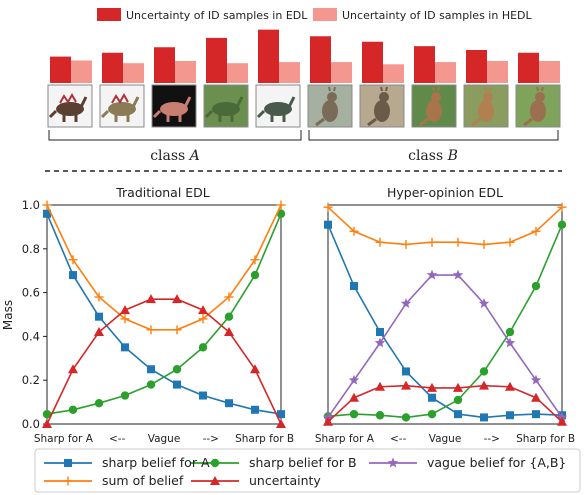 Image resolution: width=585 pixels, height=495 pixels. Describe the element at coordinates (215, 463) in the screenshot. I see `legend-swatch-sharp-belief-for-b` at that location.